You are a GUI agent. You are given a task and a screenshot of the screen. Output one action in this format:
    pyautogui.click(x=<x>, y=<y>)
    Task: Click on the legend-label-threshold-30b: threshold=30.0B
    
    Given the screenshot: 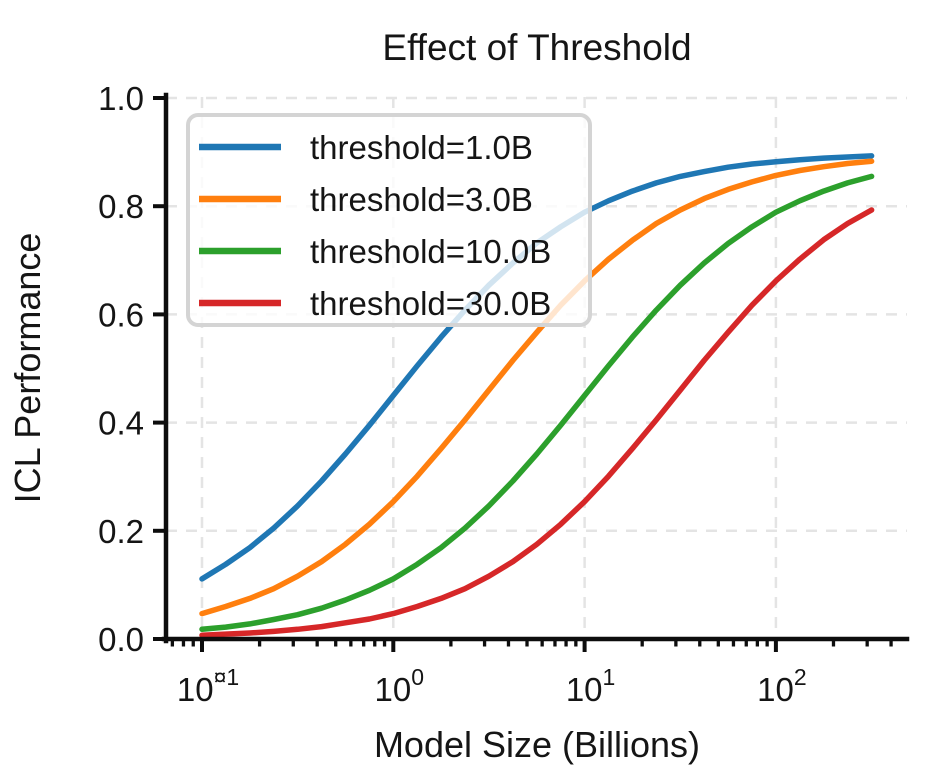 What is the action you would take?
    pyautogui.click(x=430, y=303)
    